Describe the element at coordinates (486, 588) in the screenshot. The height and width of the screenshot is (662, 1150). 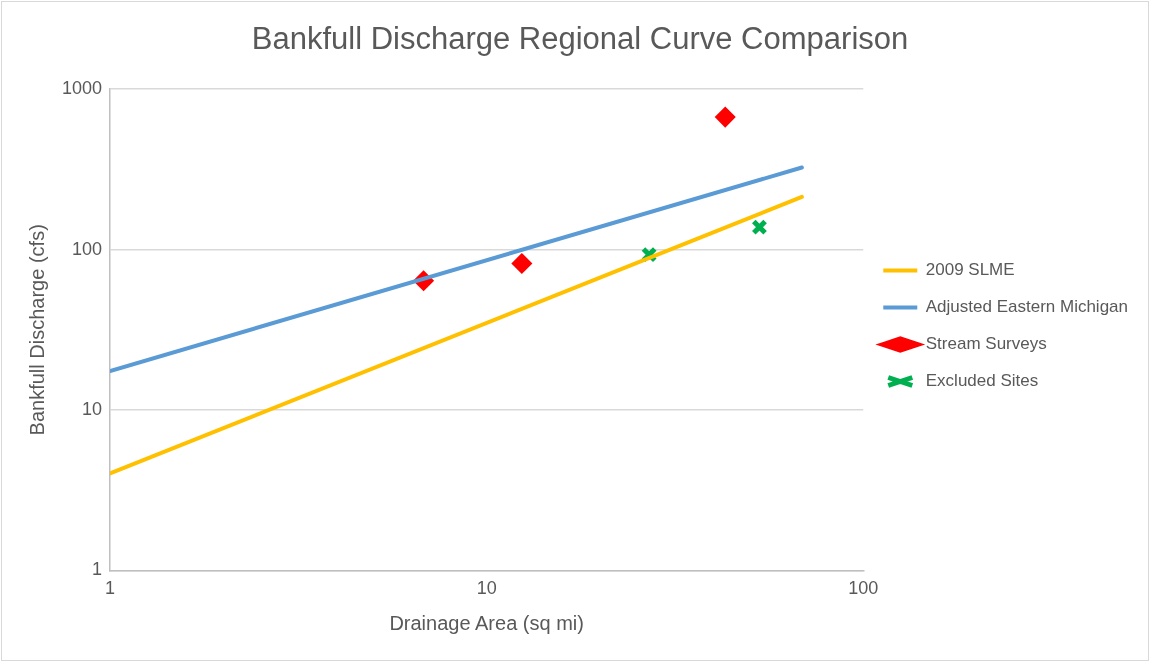
I see `x-tick-label: 10` at that location.